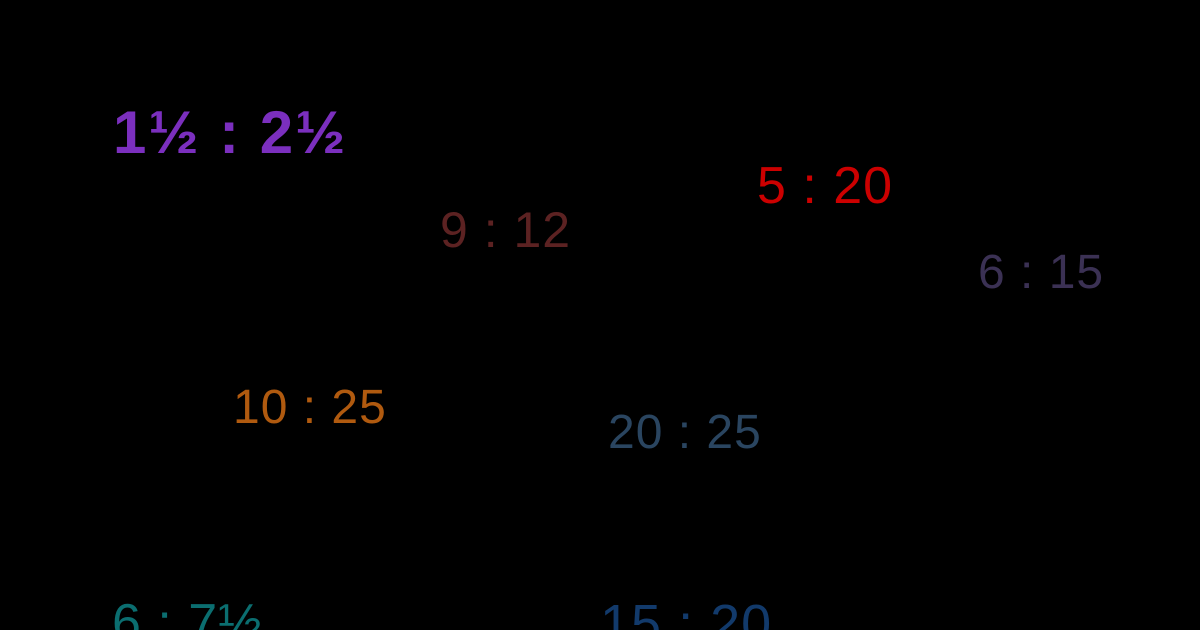 This screenshot has height=630, width=1200. I want to click on ratio-label-5-20: 5 : 20, so click(825, 186).